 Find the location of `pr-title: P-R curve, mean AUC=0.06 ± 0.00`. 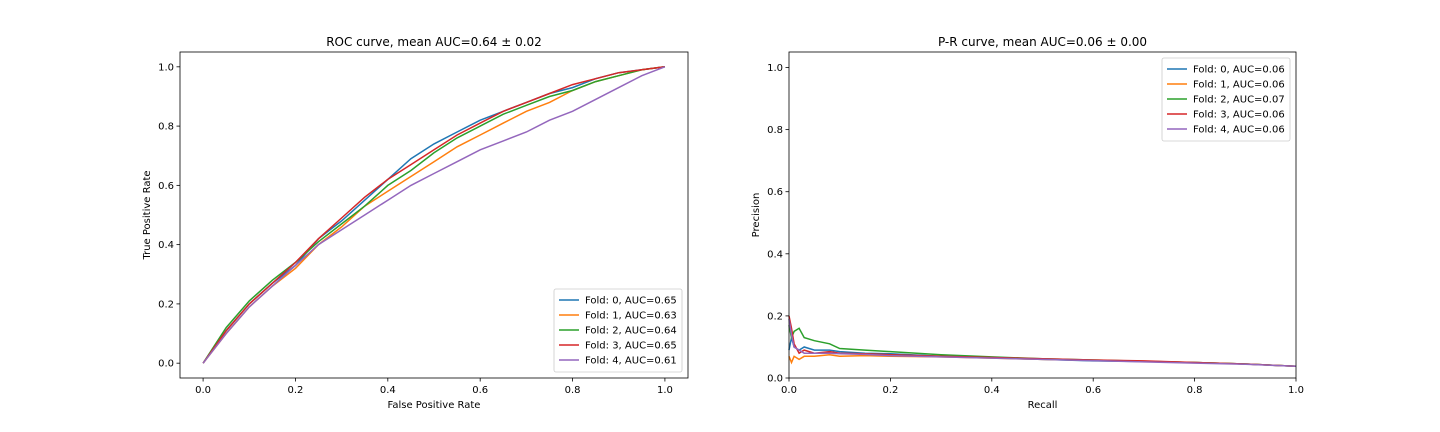

pr-title: P-R curve, mean AUC=0.06 ± 0.00 is located at coordinates (1042, 42).